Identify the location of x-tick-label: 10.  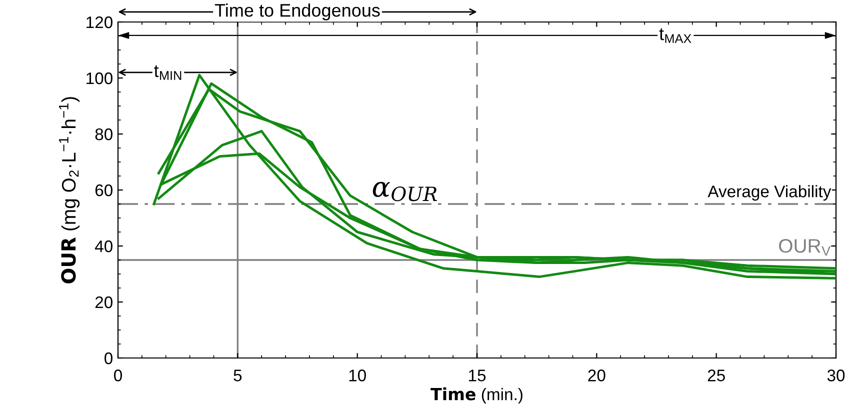
(357, 376).